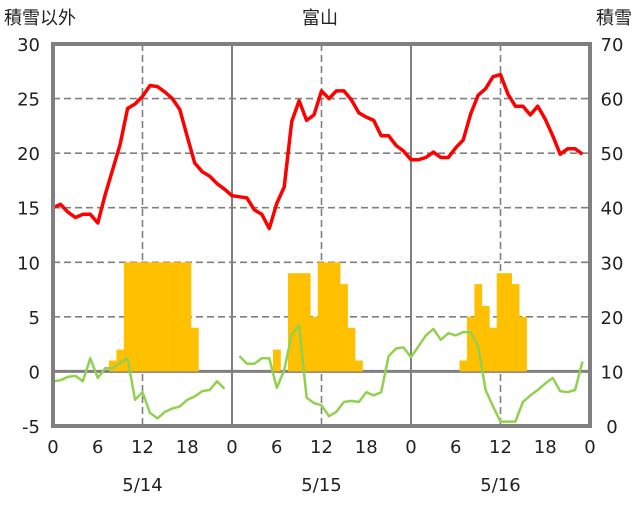  What do you see at coordinates (612, 45) in the screenshot?
I see `right-tick-label: 70` at bounding box center [612, 45].